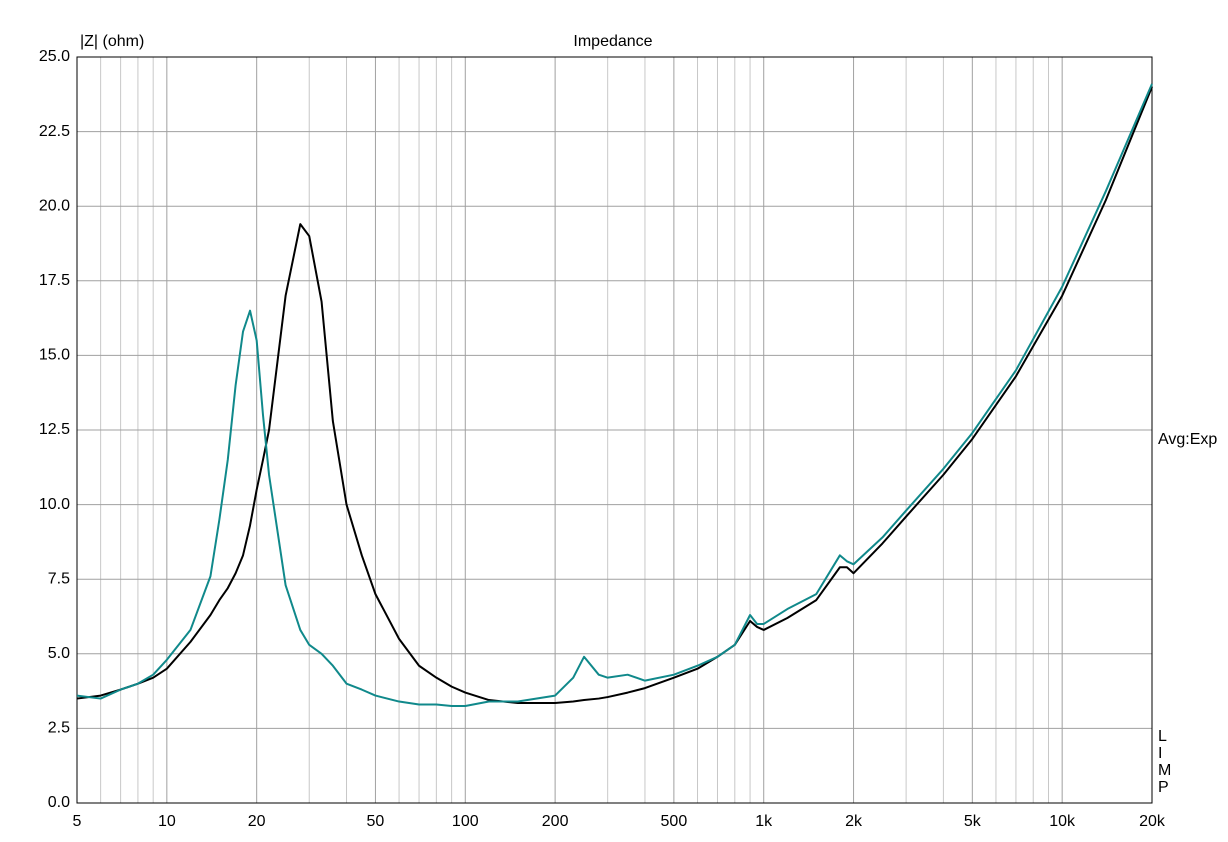 Image resolution: width=1228 pixels, height=842 pixels. Describe the element at coordinates (376, 821) in the screenshot. I see `x-tick-label: 50` at that location.